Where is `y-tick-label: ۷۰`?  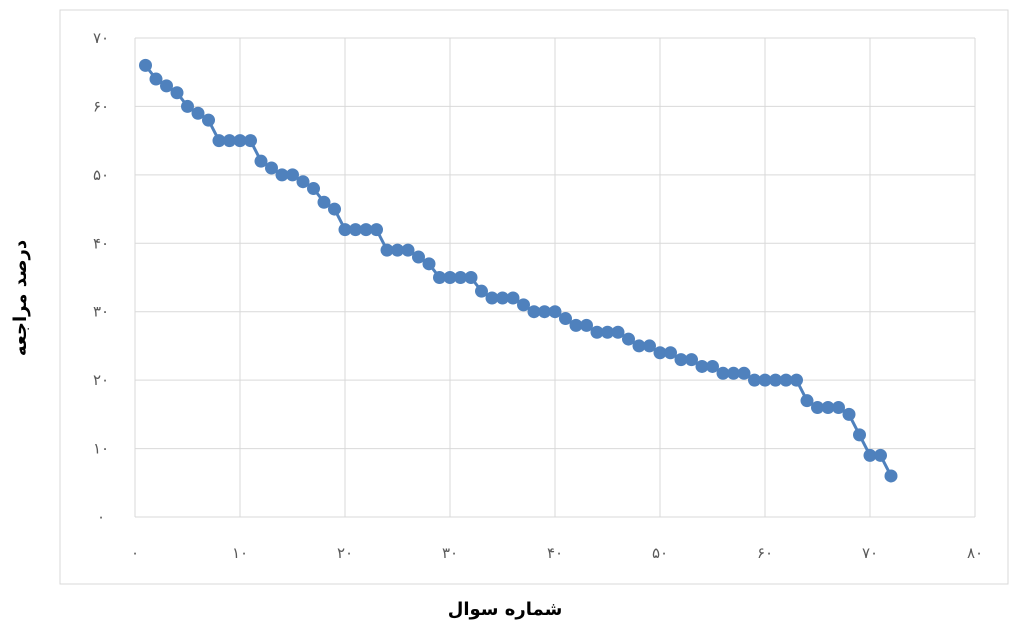 y-tick-label: ۷۰ is located at coordinates (101, 38).